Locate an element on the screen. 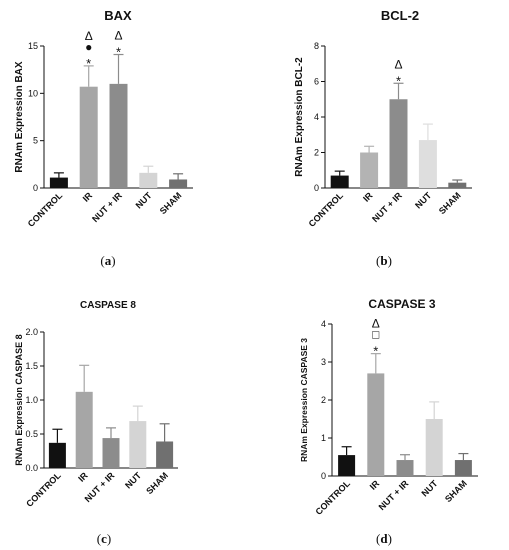  y-tick-label: 8 is located at coordinates (316, 46).